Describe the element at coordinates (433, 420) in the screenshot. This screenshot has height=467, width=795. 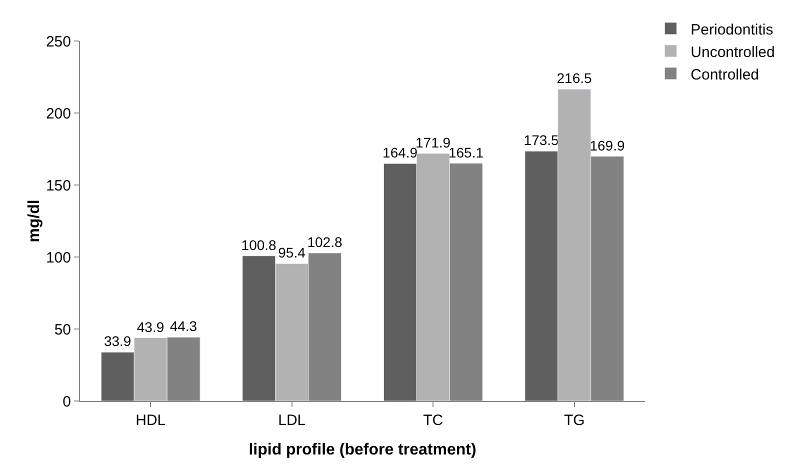
I see `x-tick-label: TC` at that location.